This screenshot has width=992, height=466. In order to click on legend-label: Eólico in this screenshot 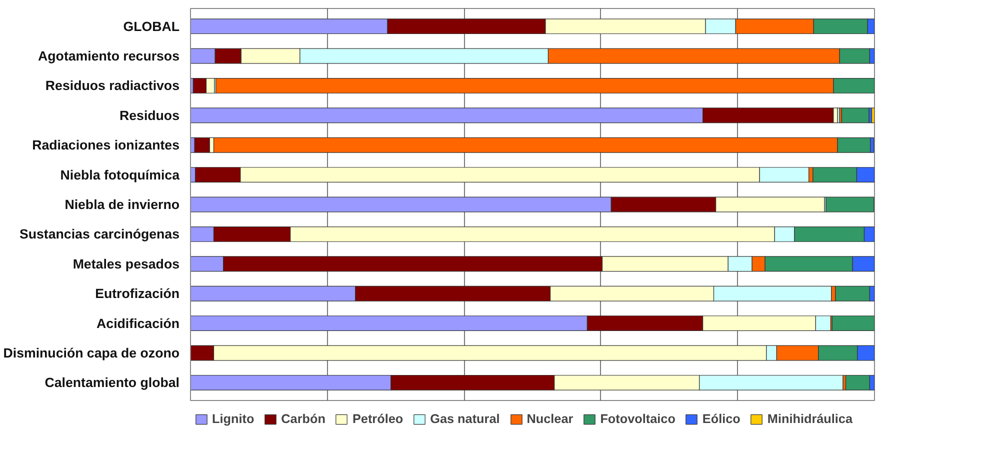, I will do `click(721, 419)`.